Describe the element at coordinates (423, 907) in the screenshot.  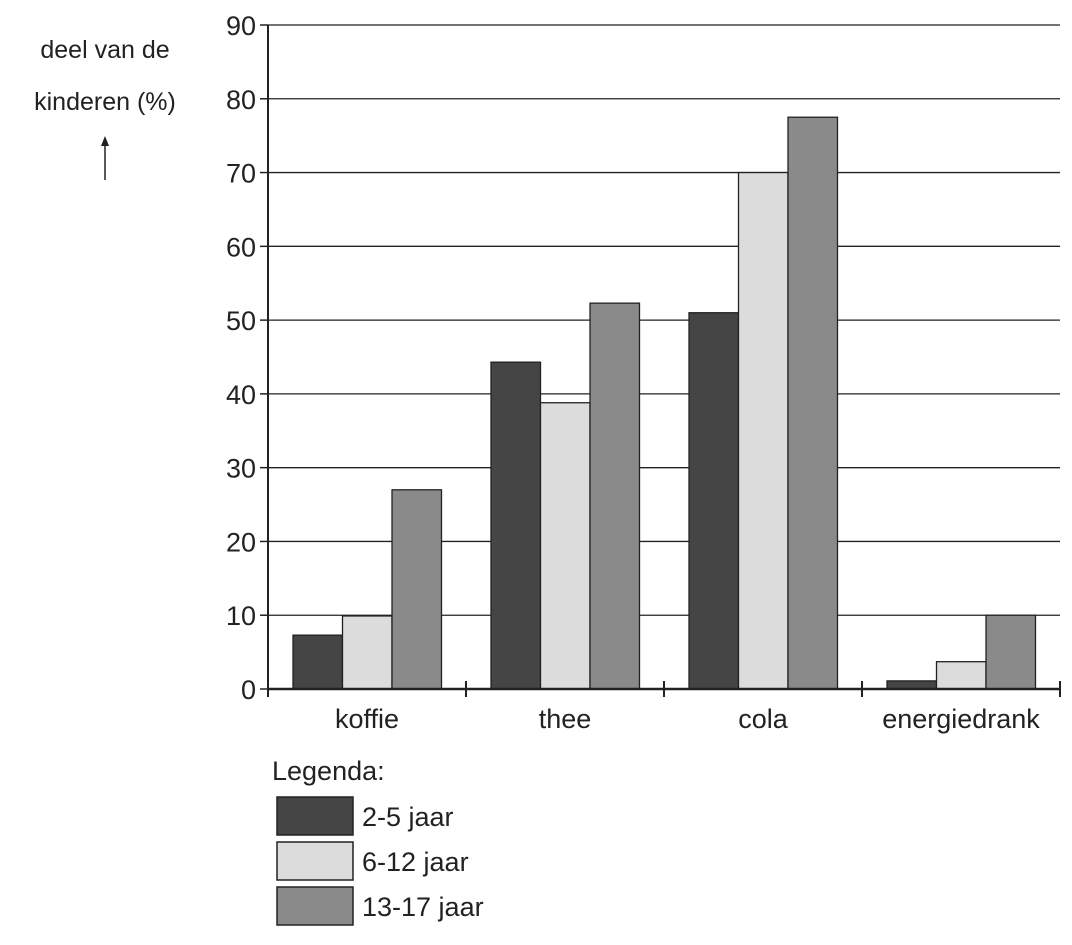
I see `legend-label: 13-17 jaar` at that location.